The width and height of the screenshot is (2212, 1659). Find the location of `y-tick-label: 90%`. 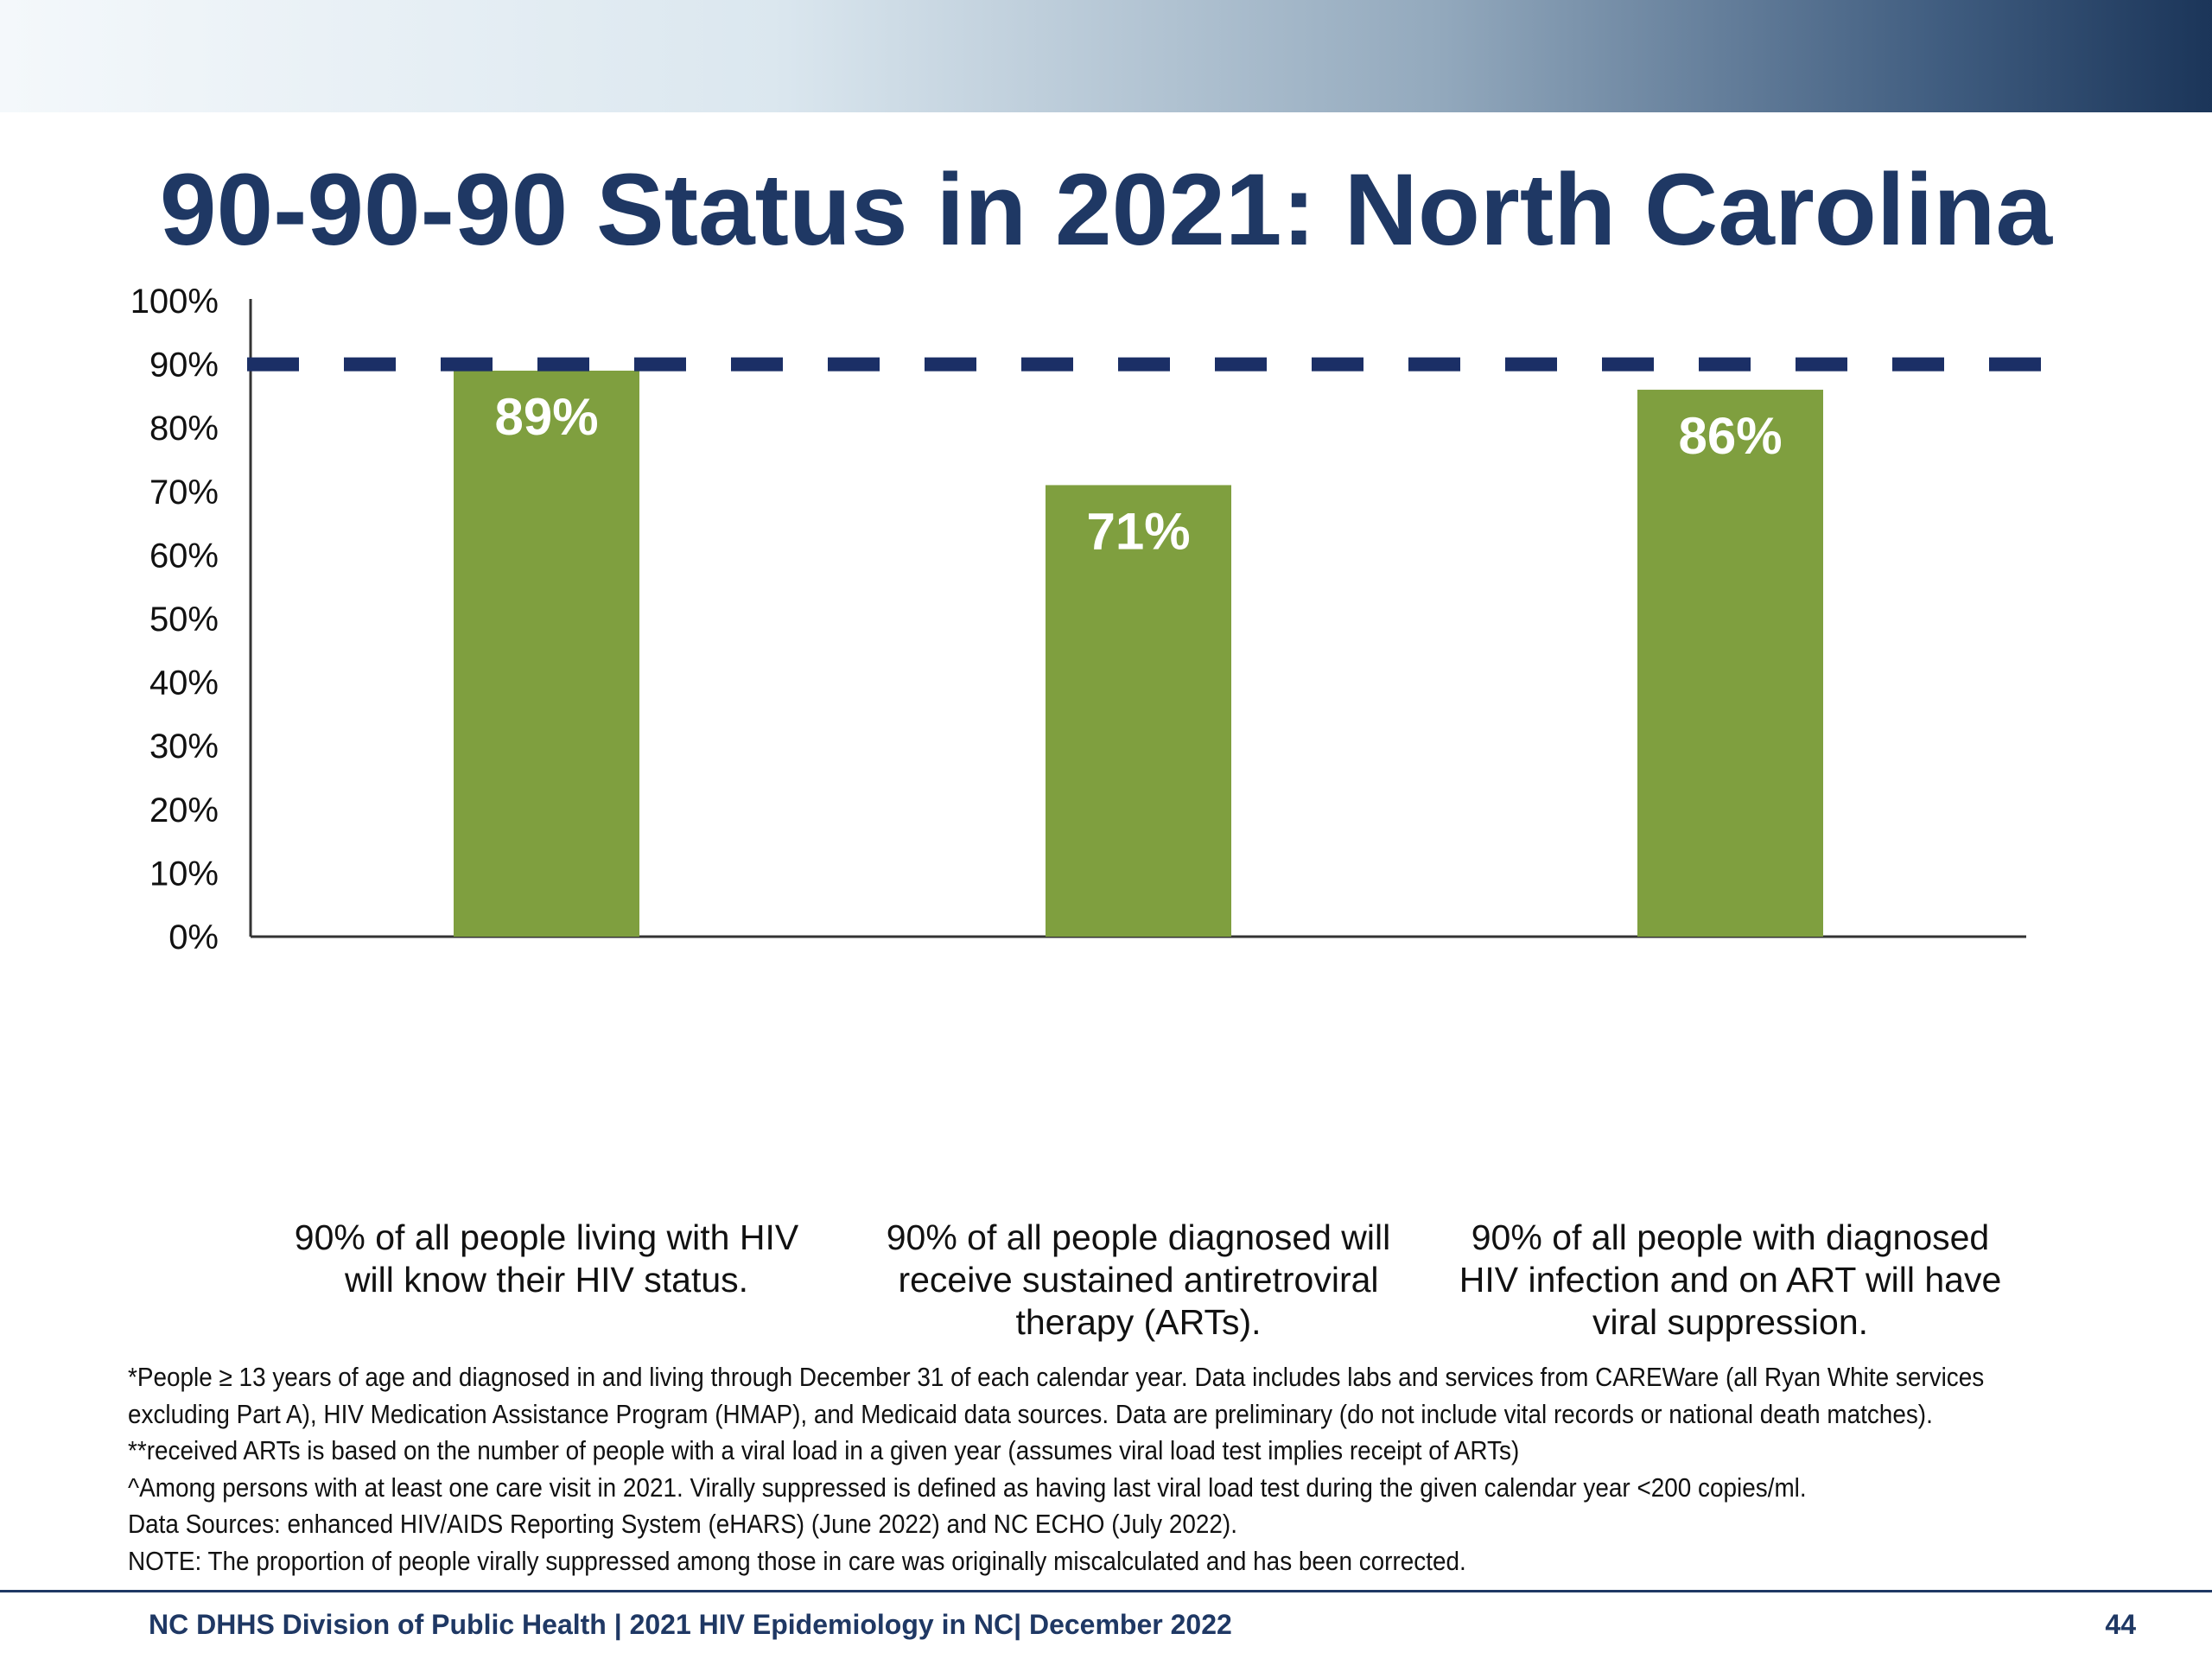

y-tick-label: 90% is located at coordinates (184, 365).